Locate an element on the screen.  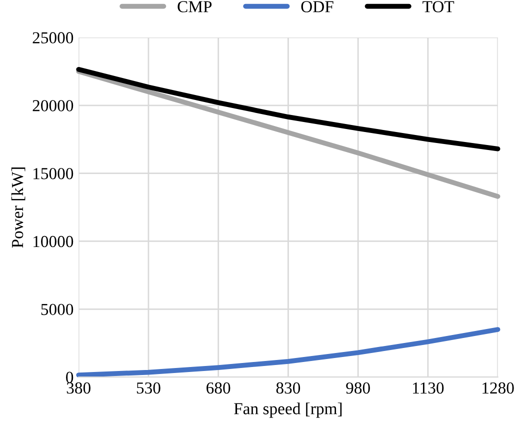
y-tick-label: 5000 is located at coordinates (57, 310).